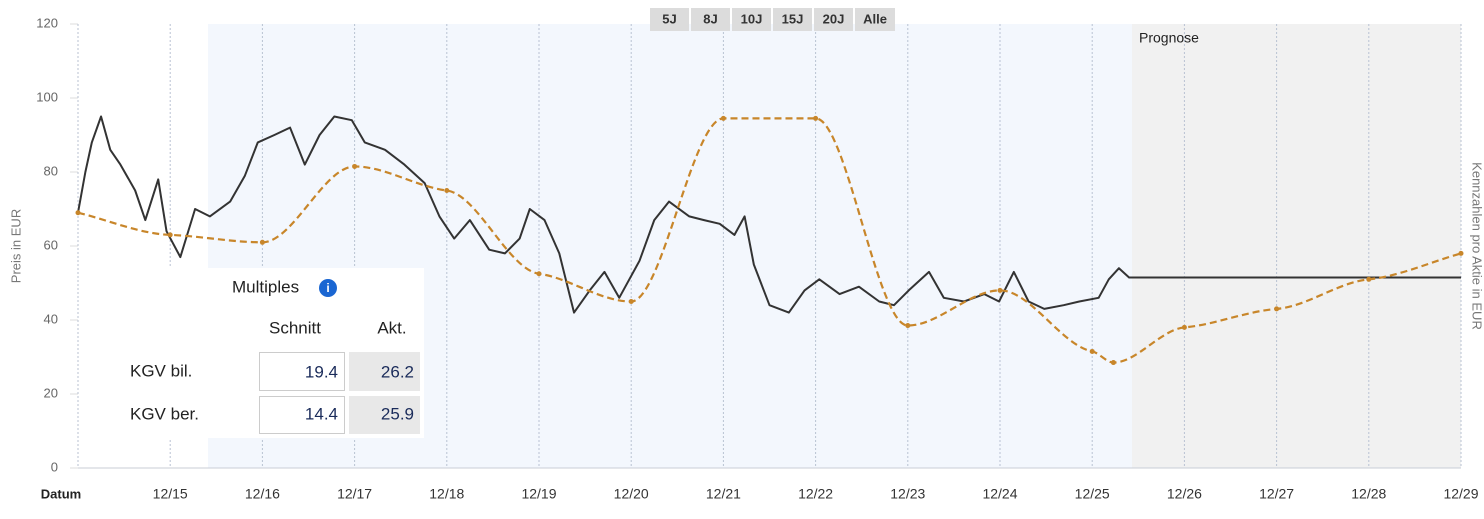 The image size is (1484, 519). Describe the element at coordinates (321, 371) in the screenshot. I see `cell-value: 19.4` at that location.